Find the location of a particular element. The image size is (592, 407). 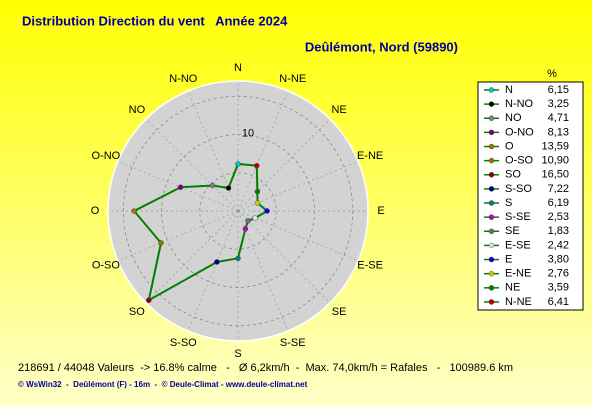

direction-label: S-SE is located at coordinates (293, 343).